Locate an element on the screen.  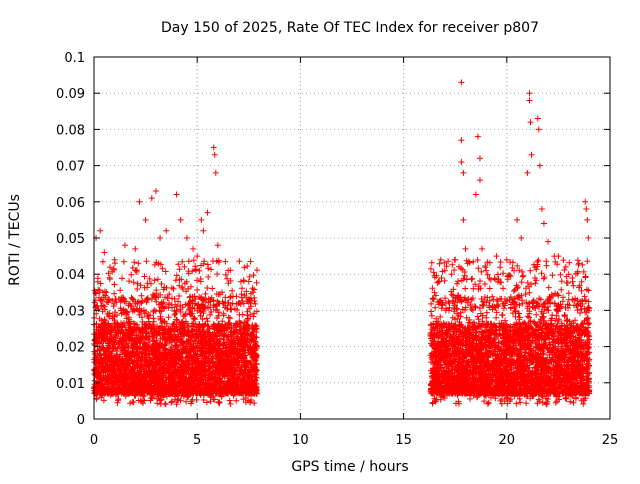
y-tick-label: 0.07 is located at coordinates (70, 167).